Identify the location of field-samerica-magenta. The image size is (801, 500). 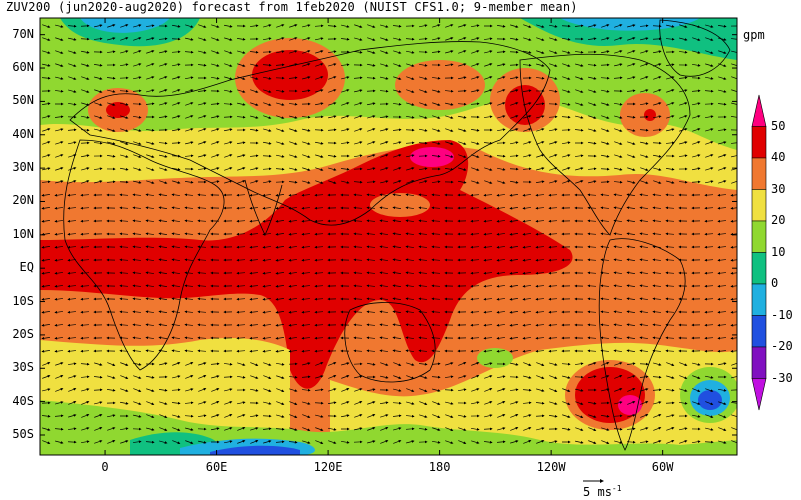
(630, 405).